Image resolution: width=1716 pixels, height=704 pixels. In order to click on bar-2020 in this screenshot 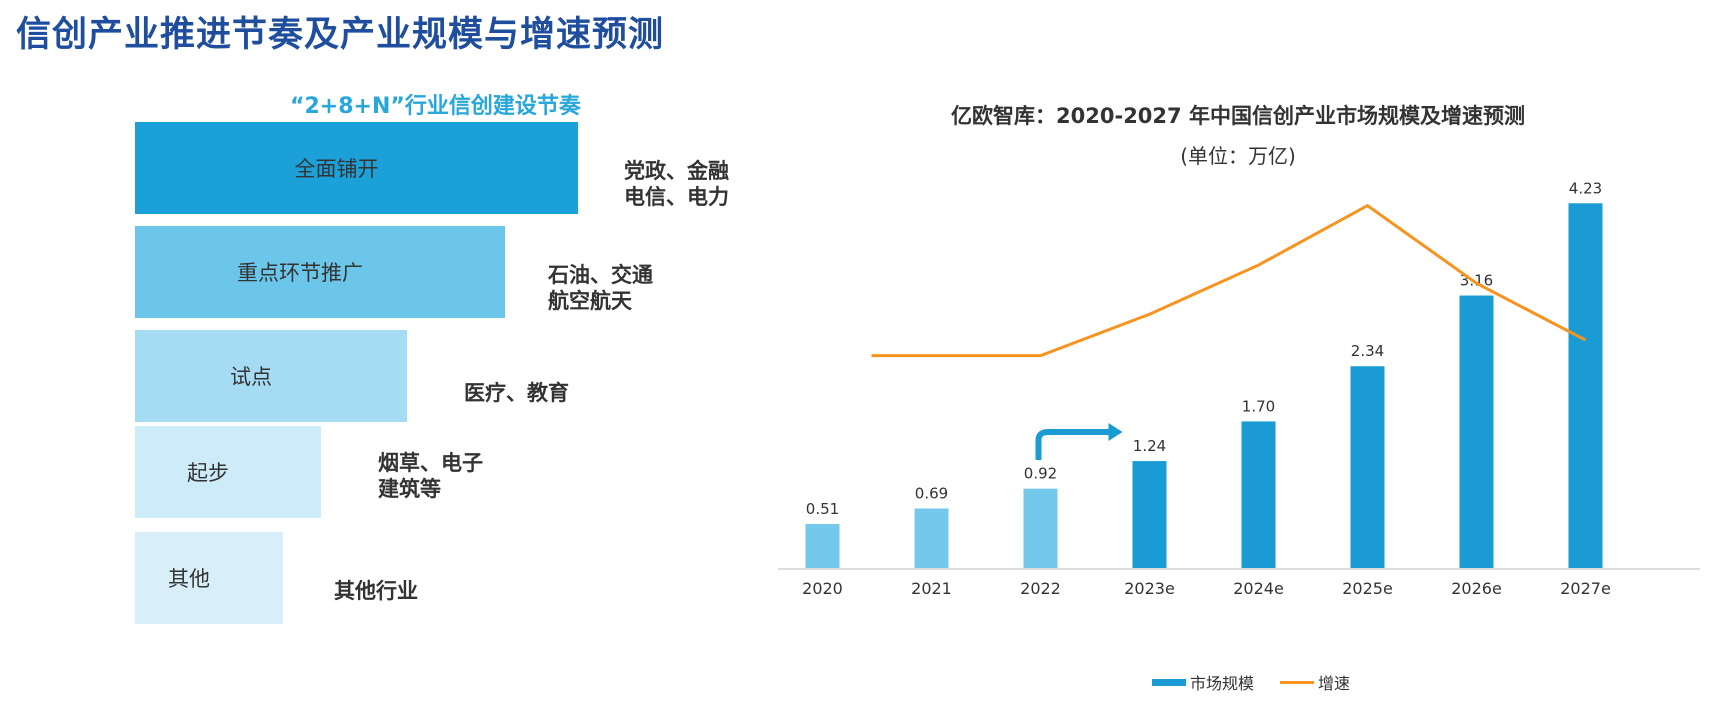, I will do `click(822, 546)`.